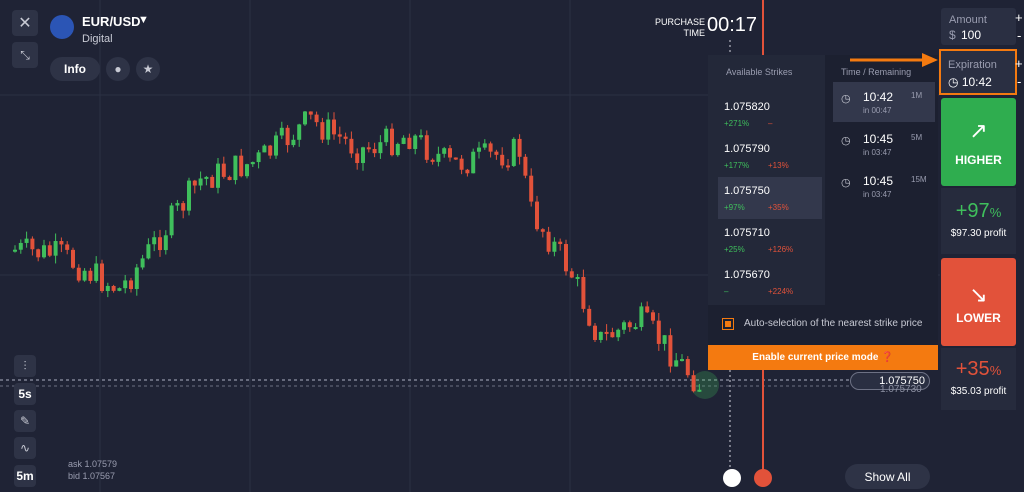 The image size is (1024, 492). What do you see at coordinates (143, 20) in the screenshot?
I see `dropdown-arrow: ▼` at bounding box center [143, 20].